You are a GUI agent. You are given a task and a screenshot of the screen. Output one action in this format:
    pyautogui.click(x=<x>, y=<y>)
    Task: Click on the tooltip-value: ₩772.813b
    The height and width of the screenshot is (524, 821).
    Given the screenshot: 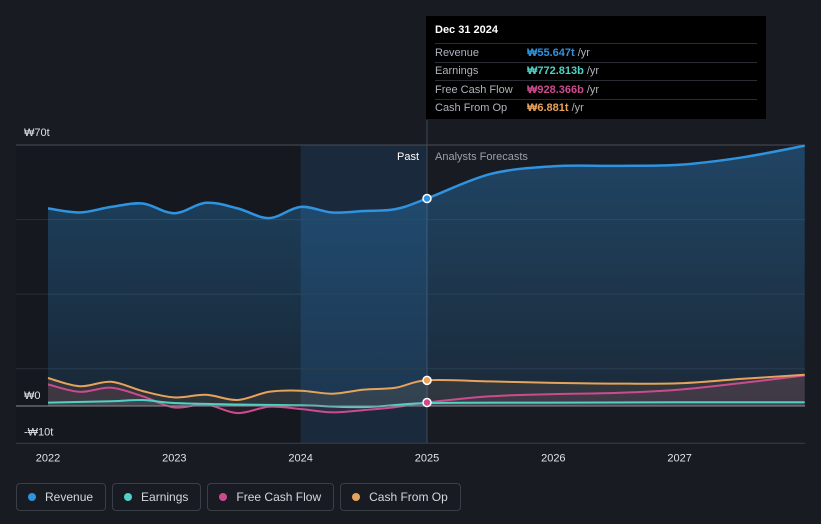 What is the action you would take?
    pyautogui.click(x=555, y=71)
    